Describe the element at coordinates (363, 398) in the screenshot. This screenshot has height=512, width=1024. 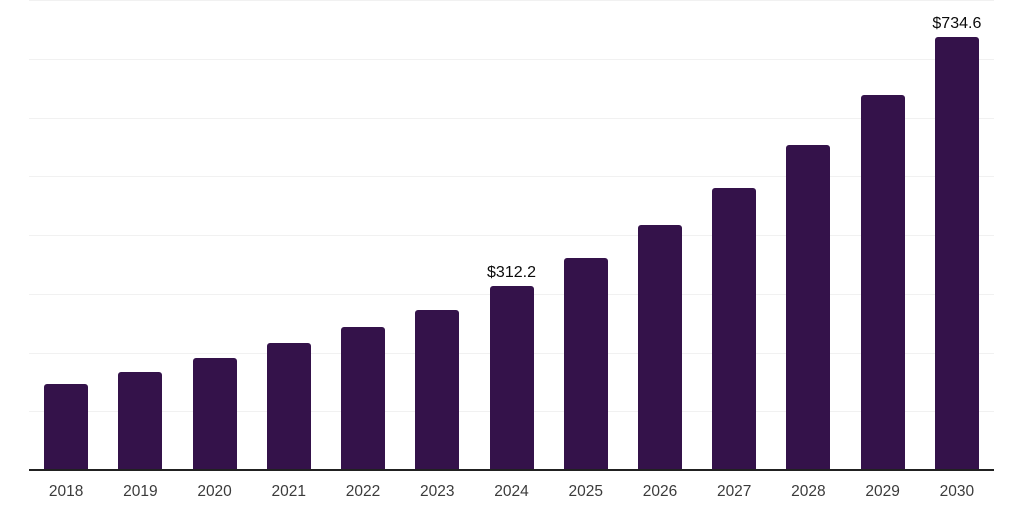
I see `bar-2022` at that location.